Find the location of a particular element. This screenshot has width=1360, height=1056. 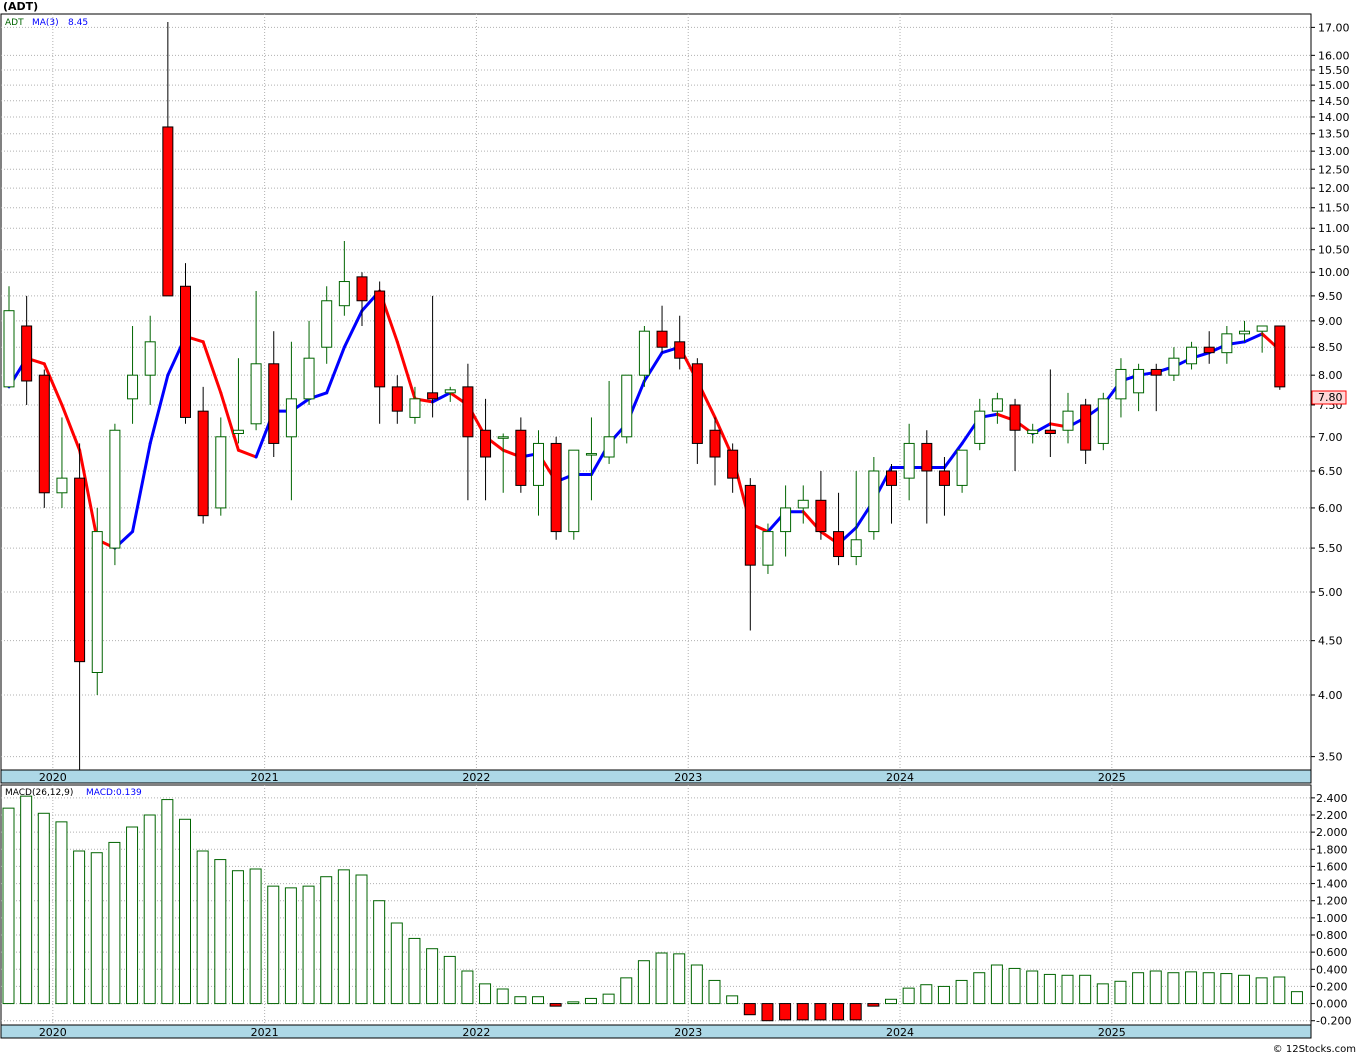

macd-tick-label: 0.400 is located at coordinates (1332, 969).